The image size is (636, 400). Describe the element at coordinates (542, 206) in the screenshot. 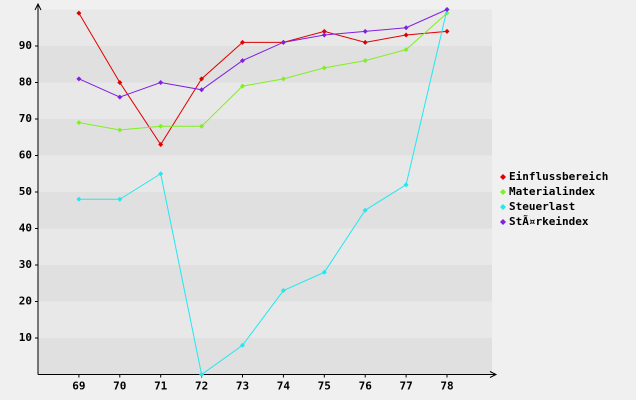

I see `legend-label: Steuerlast` at that location.